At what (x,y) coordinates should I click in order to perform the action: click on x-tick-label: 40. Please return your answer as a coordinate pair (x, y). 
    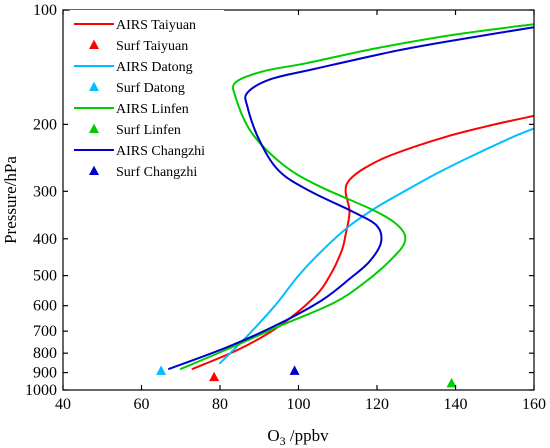
    Looking at the image, I should click on (63, 404).